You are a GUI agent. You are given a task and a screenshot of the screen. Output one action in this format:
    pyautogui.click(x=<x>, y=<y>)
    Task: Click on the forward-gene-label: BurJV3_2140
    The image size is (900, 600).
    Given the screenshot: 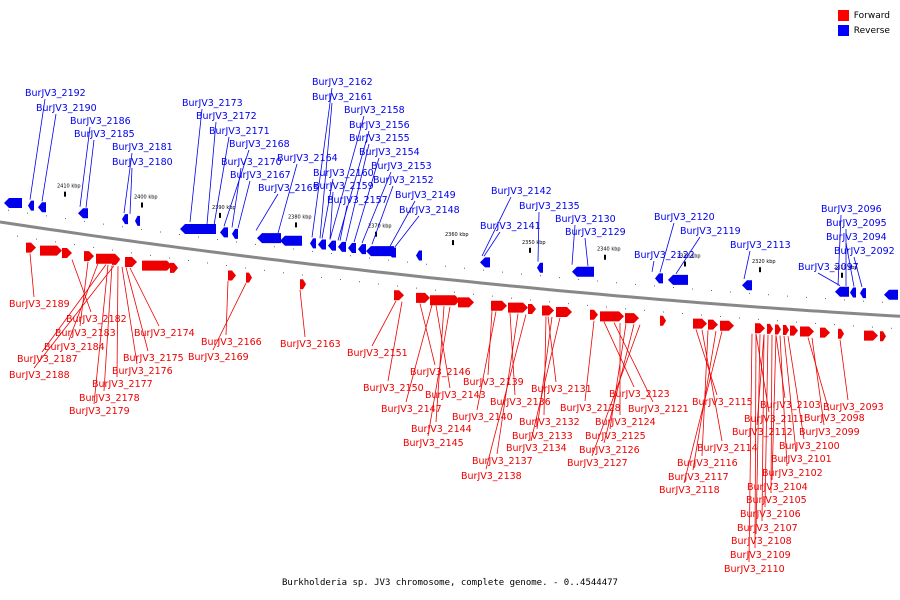 What is the action you would take?
    pyautogui.click(x=482, y=417)
    